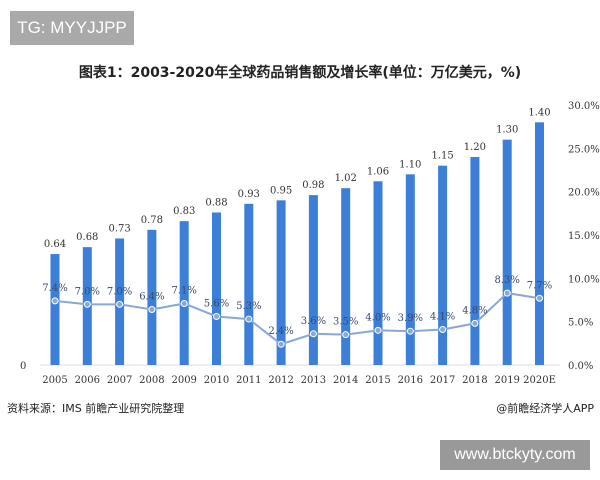 This screenshot has width=600, height=480. I want to click on x-tick-label: 2010, so click(216, 380).